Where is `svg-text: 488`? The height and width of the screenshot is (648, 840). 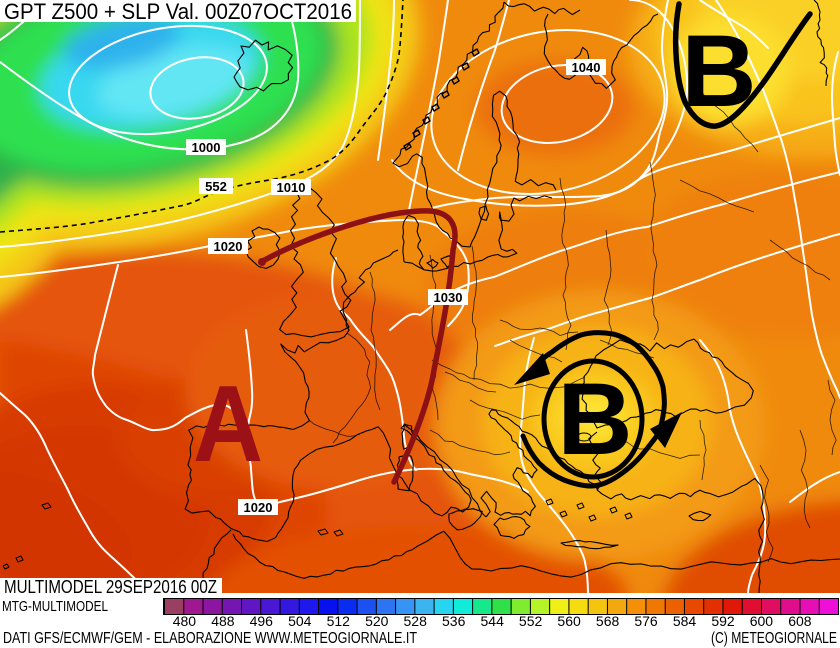
svg-text: 488 is located at coordinates (223, 621).